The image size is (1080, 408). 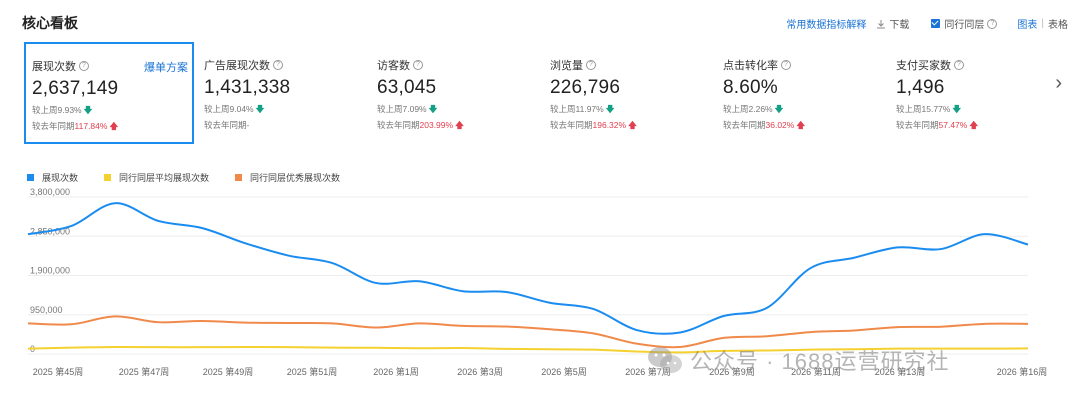 What do you see at coordinates (627, 93) in the screenshot?
I see `metric-card: 浏览量? 226,796 较上周11.97% 🡇 较去年同期196.32% 🡅` at bounding box center [627, 93].